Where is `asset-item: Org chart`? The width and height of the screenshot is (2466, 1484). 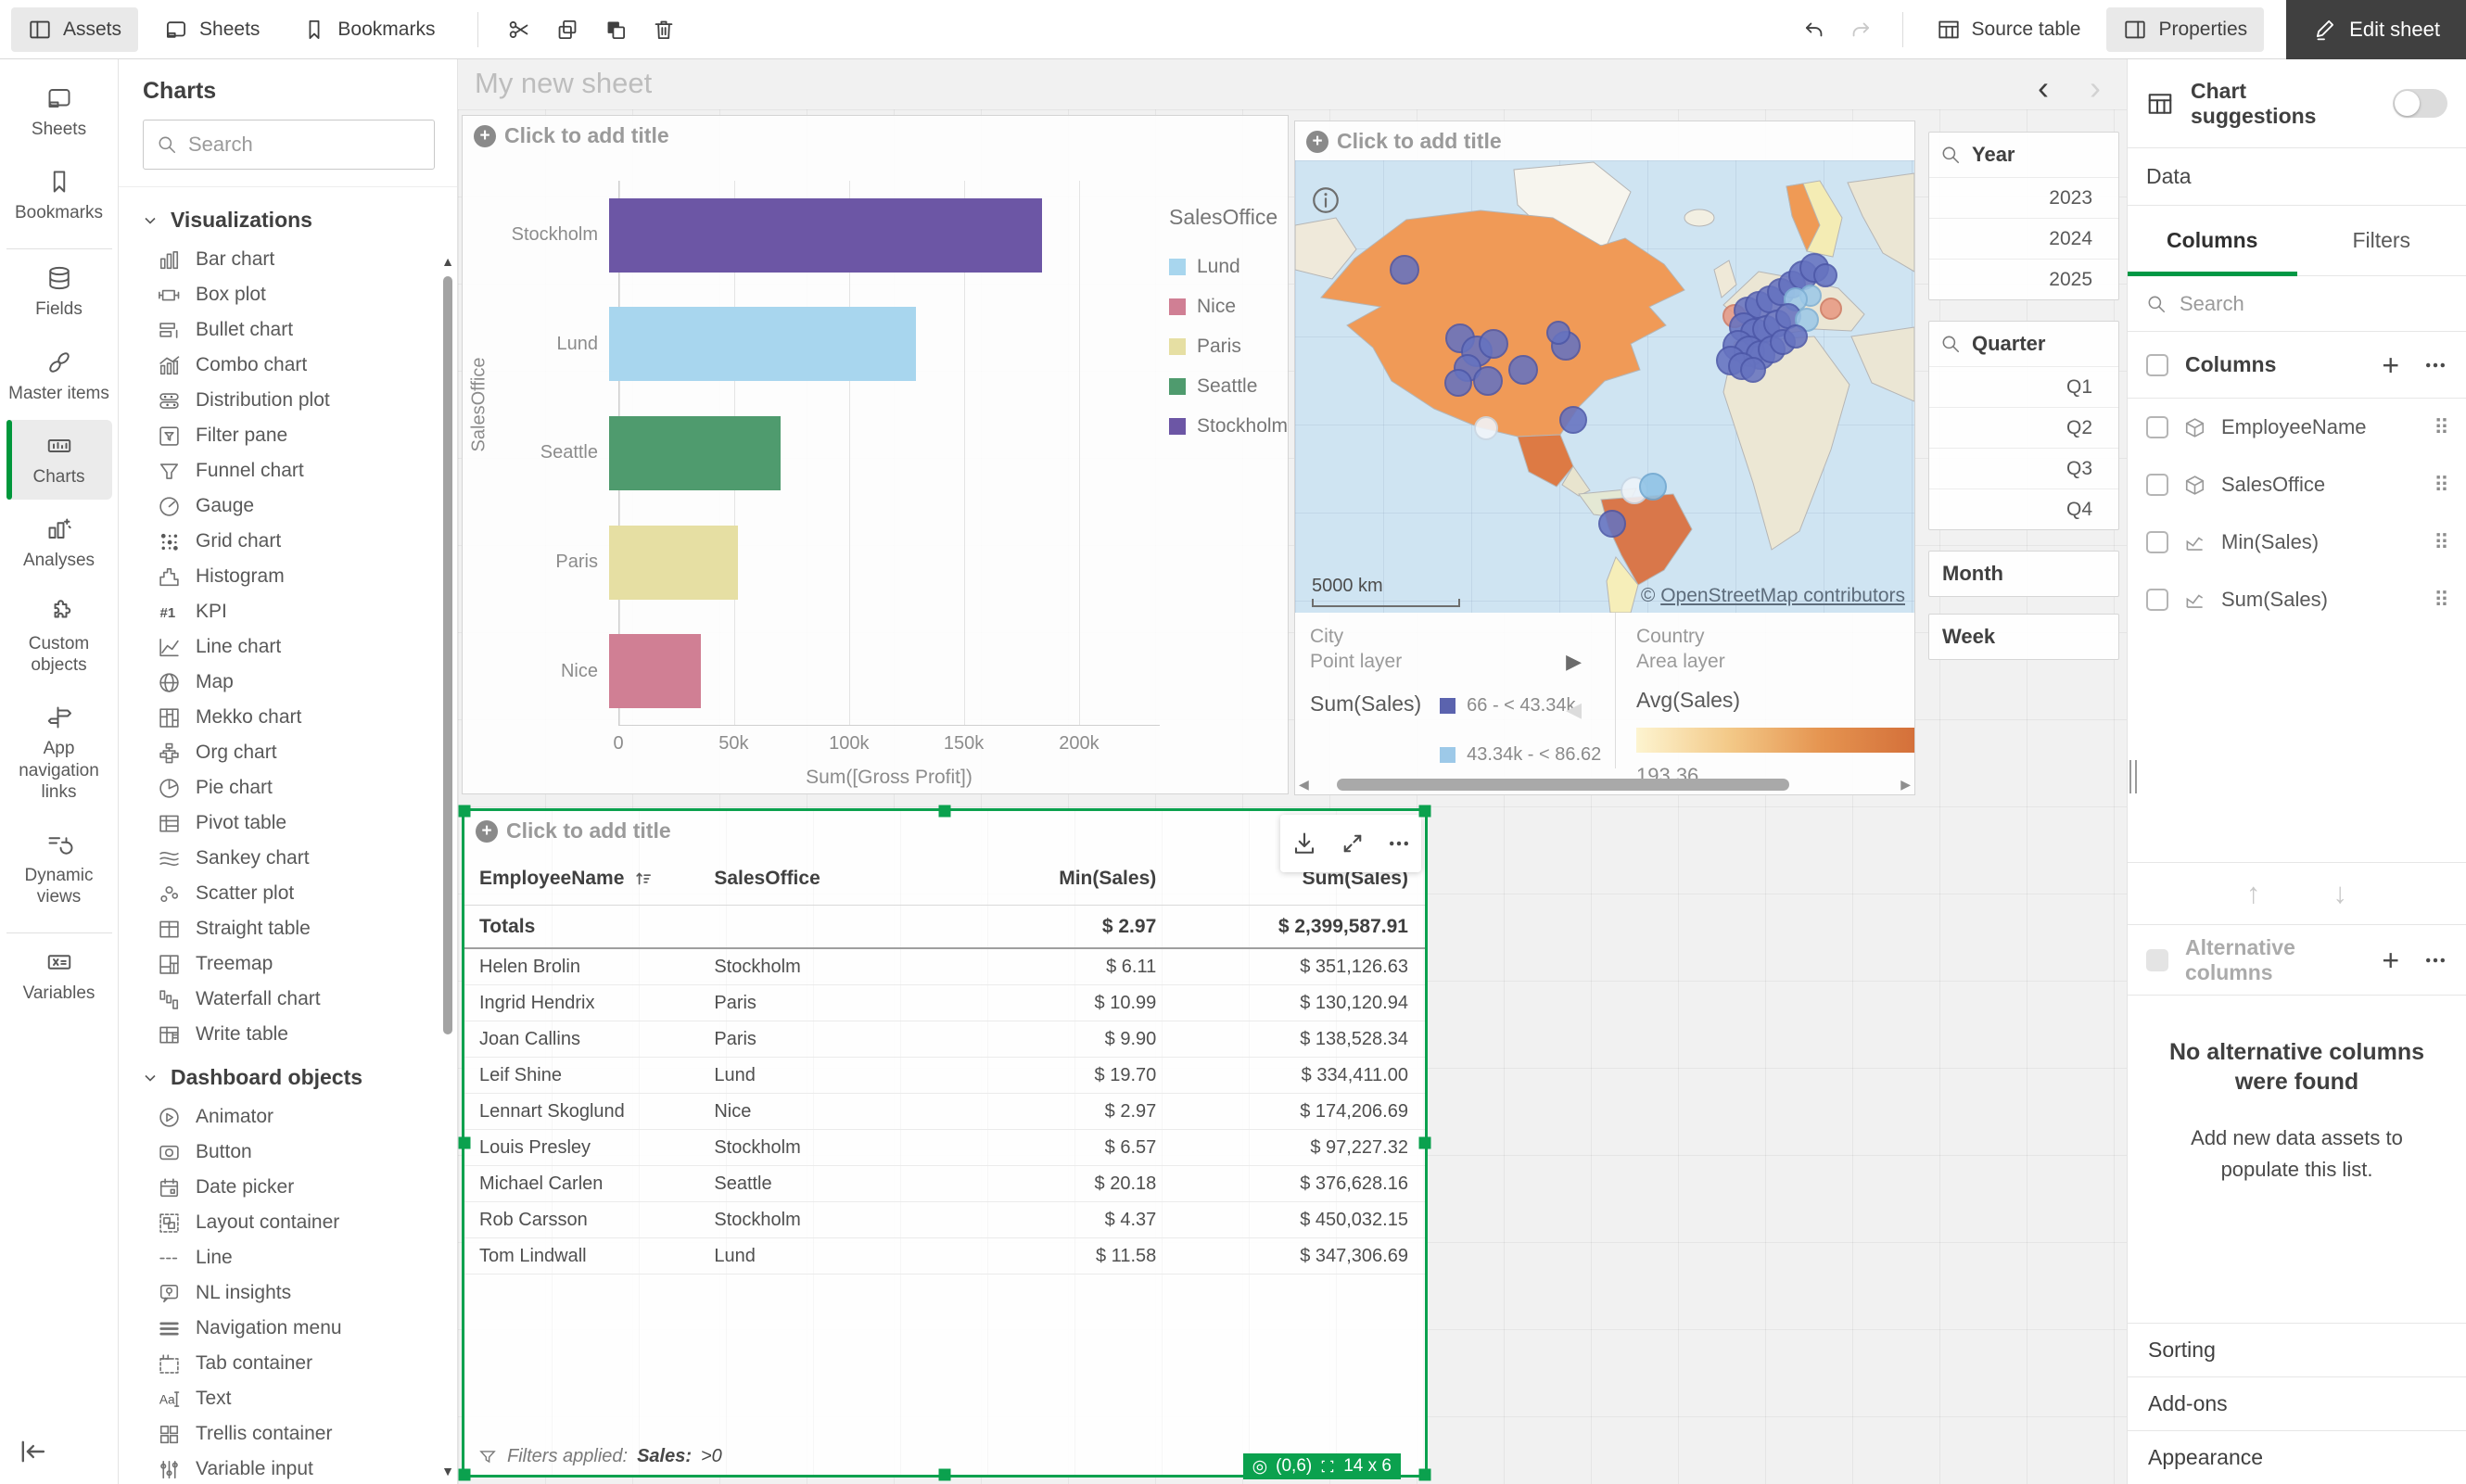
asset-item: Org chart is located at coordinates (299, 752).